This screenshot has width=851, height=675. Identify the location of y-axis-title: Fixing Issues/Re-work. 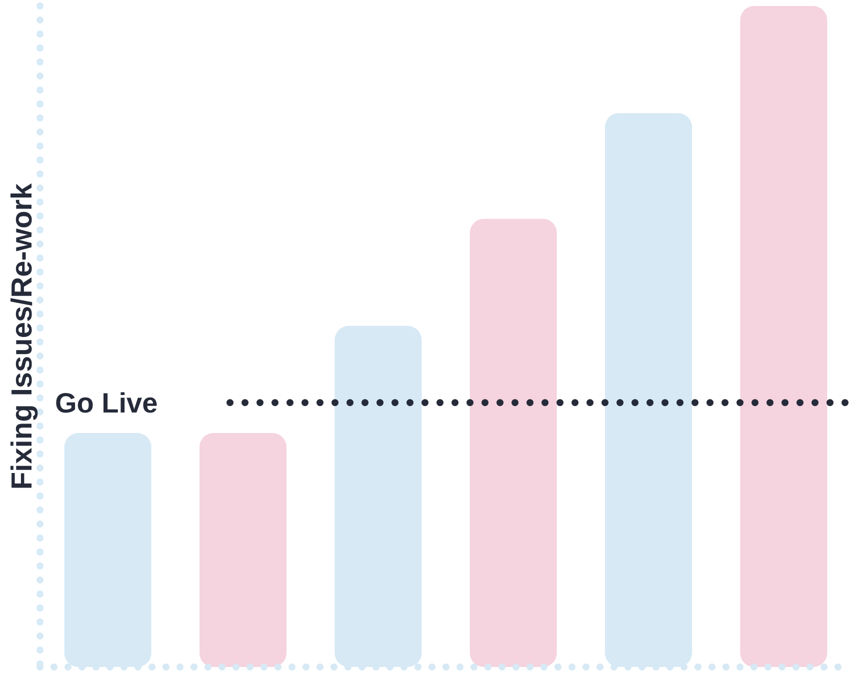
(22, 336).